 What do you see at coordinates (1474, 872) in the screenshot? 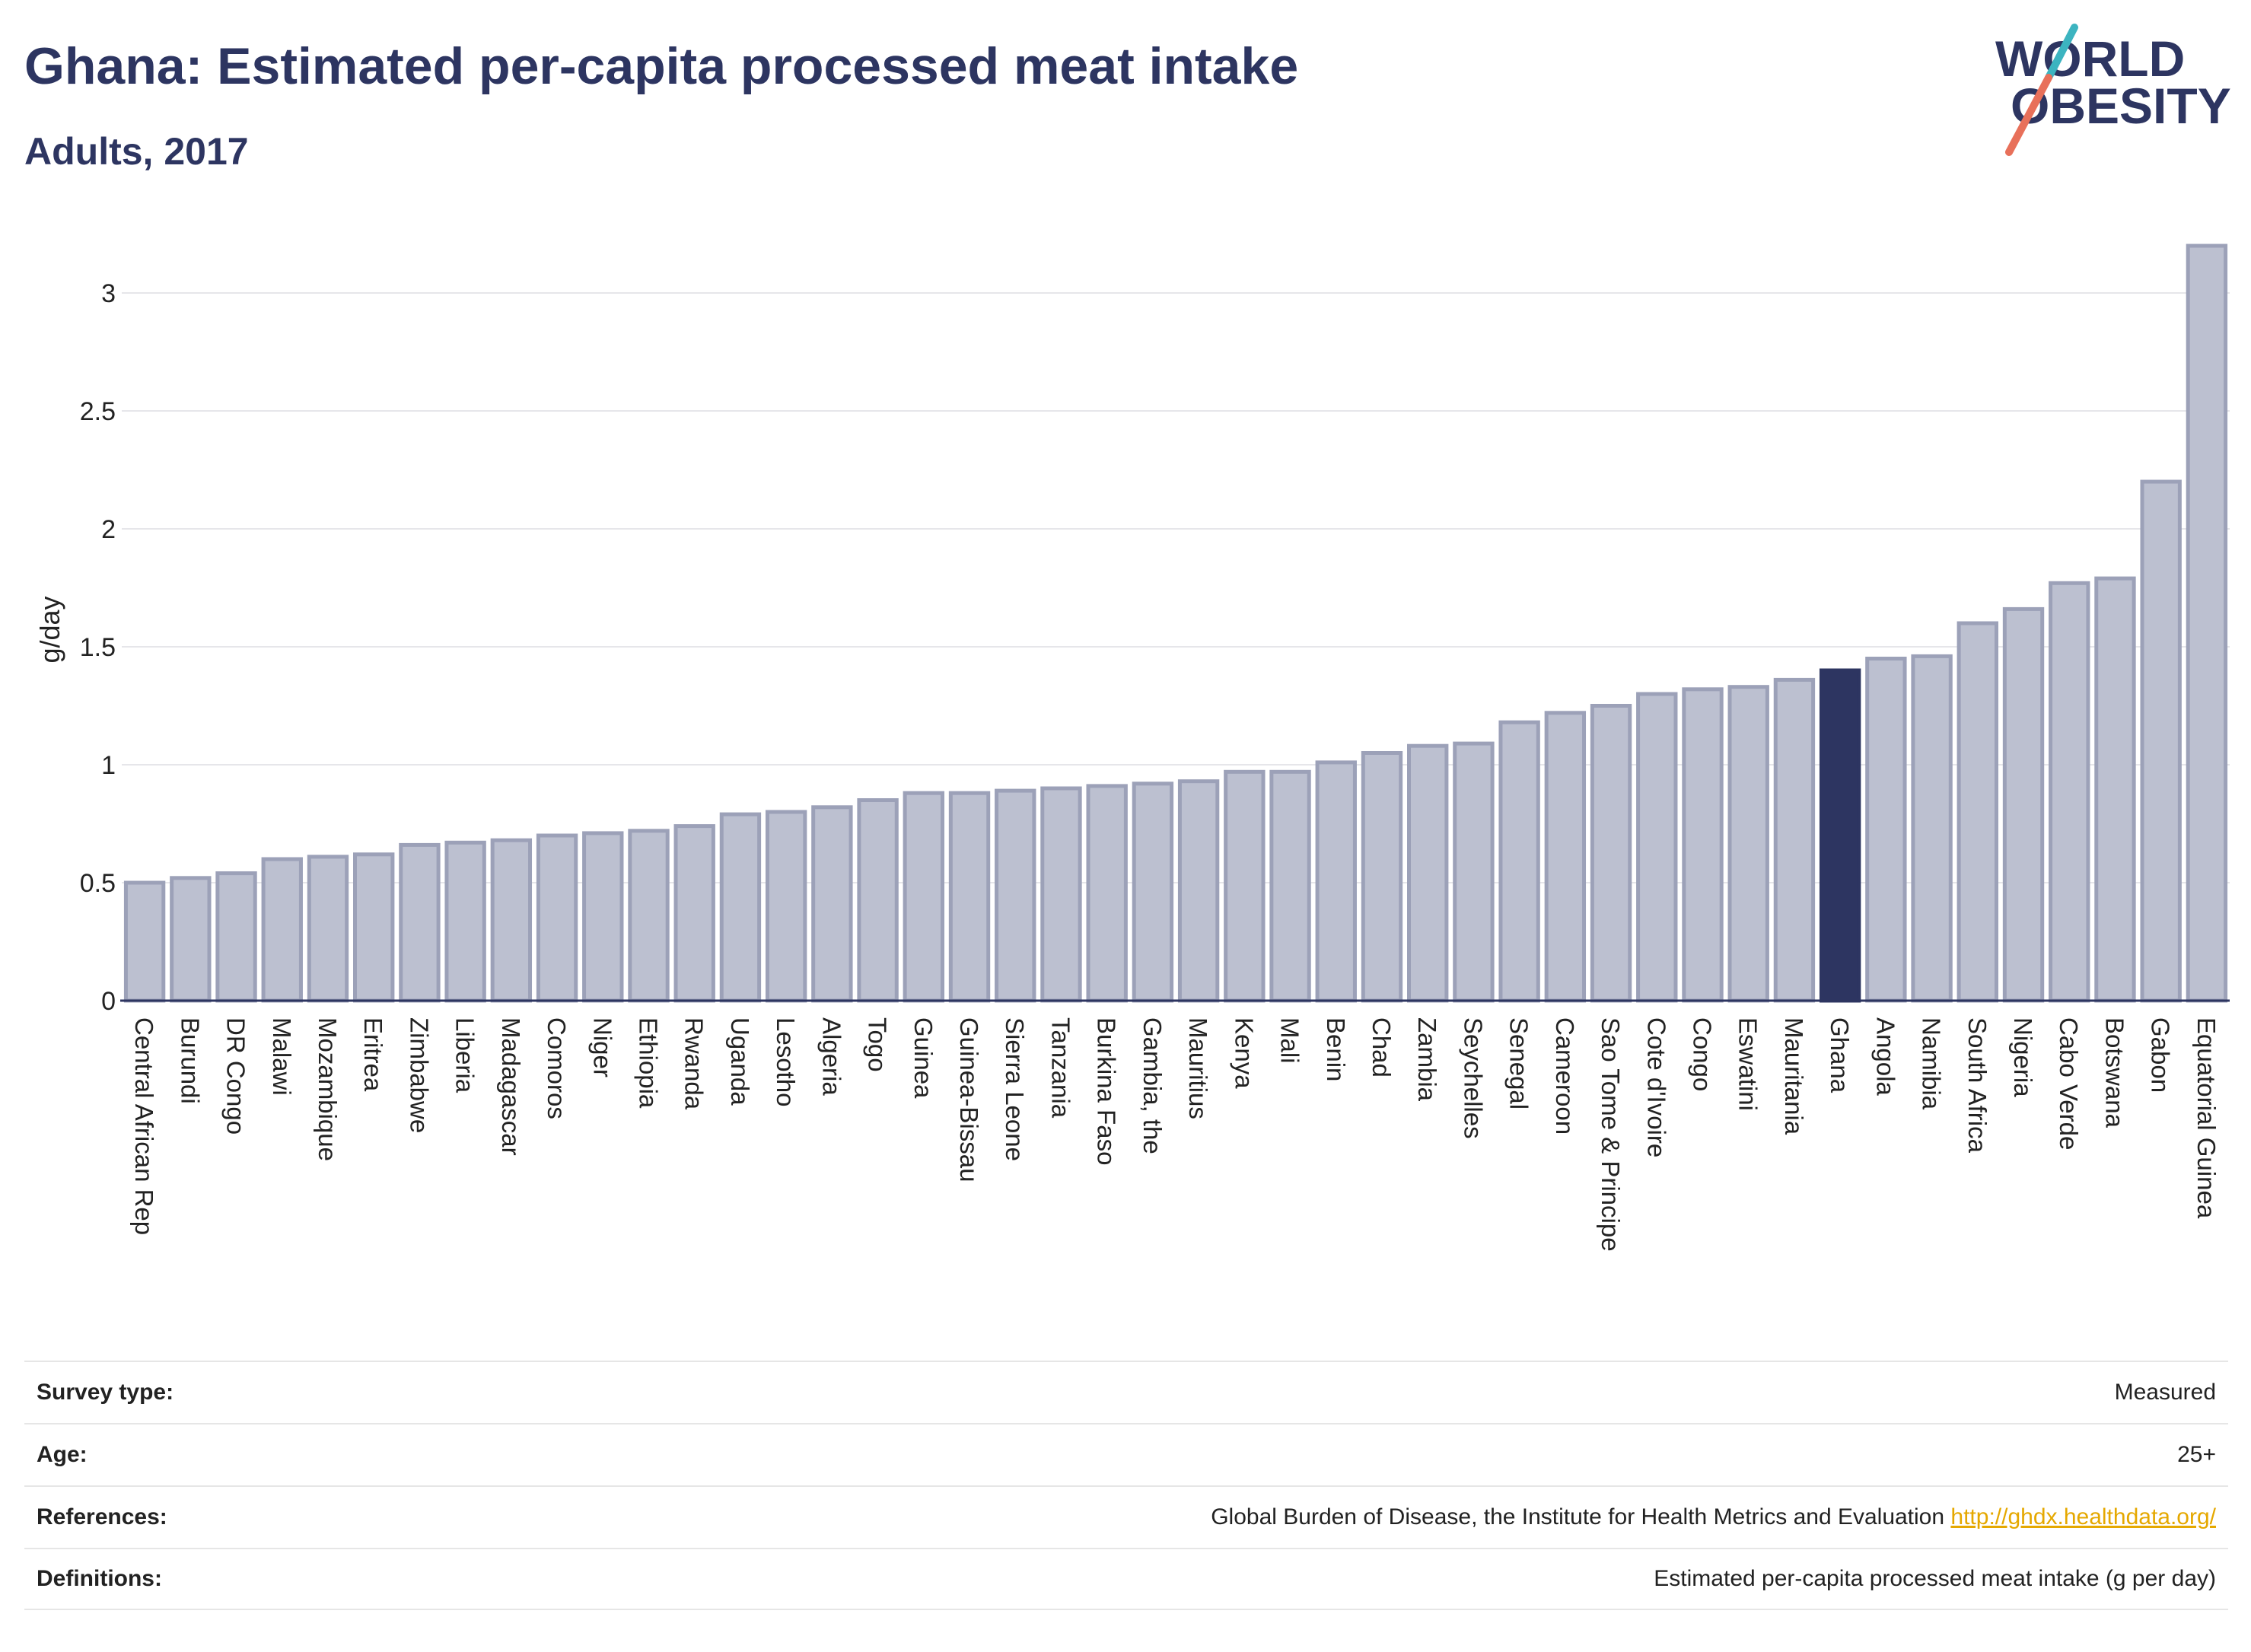
I see `bar-seychelles` at bounding box center [1474, 872].